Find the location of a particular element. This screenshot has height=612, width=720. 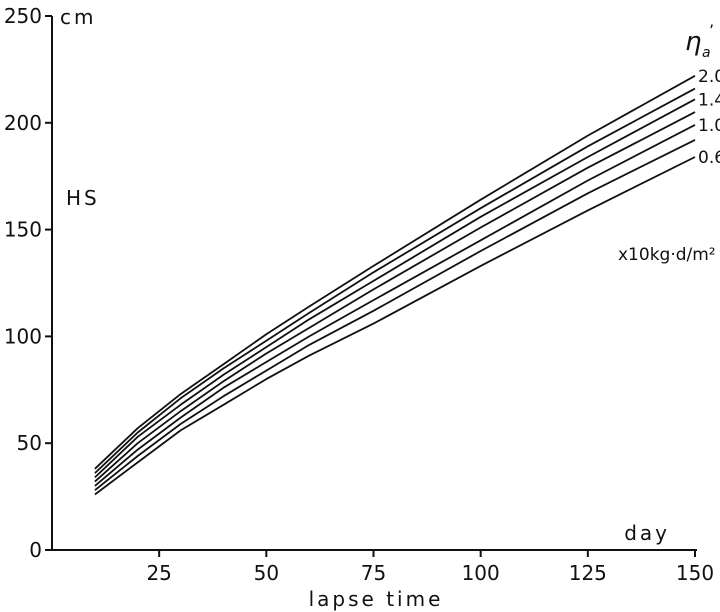

legend-symbol: η is located at coordinates (693, 42).